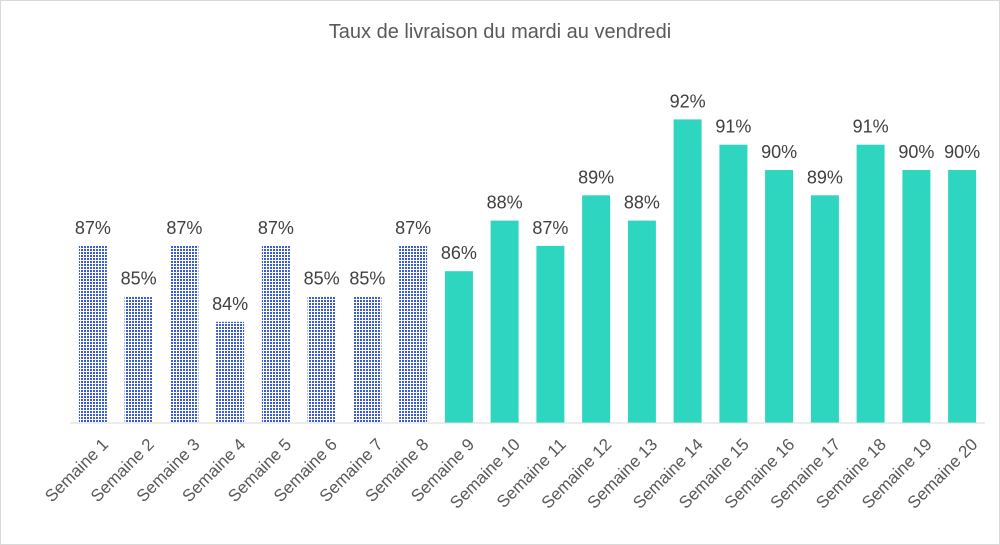 This screenshot has width=1000, height=545. I want to click on value-label-7: 85%, so click(367, 279).